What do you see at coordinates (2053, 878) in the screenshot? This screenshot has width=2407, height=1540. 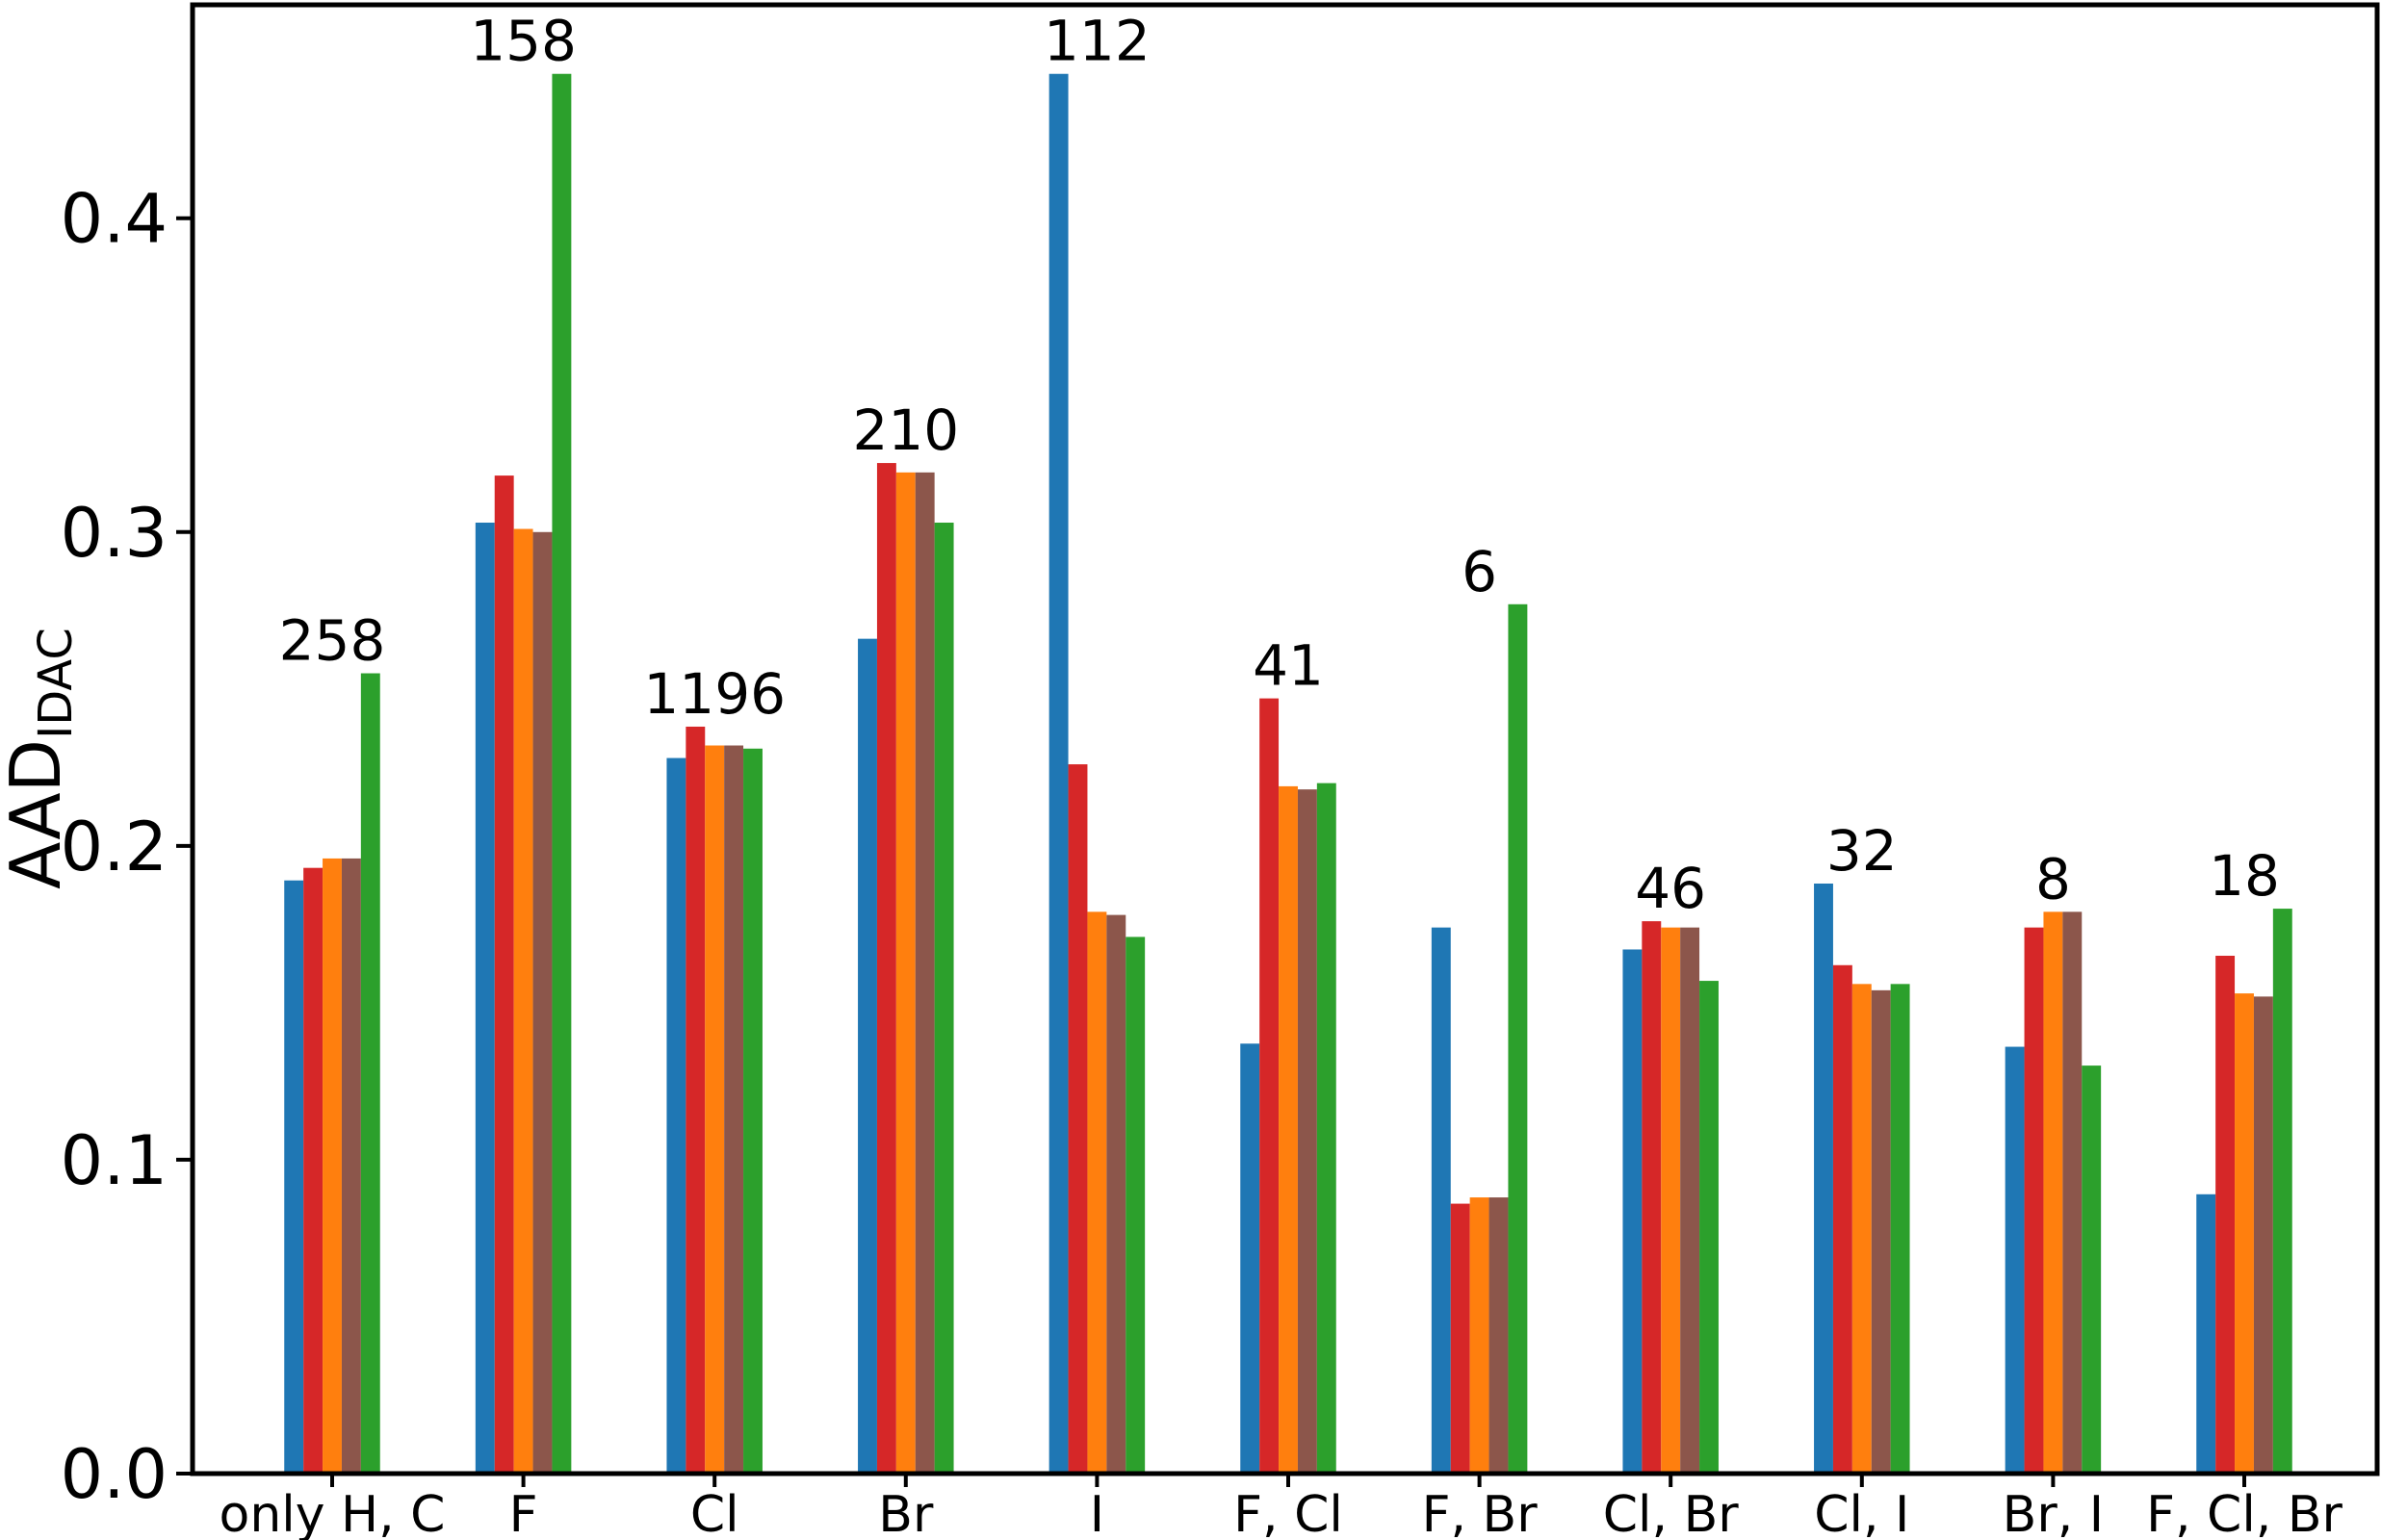 I see `bar-count-label: 8` at bounding box center [2053, 878].